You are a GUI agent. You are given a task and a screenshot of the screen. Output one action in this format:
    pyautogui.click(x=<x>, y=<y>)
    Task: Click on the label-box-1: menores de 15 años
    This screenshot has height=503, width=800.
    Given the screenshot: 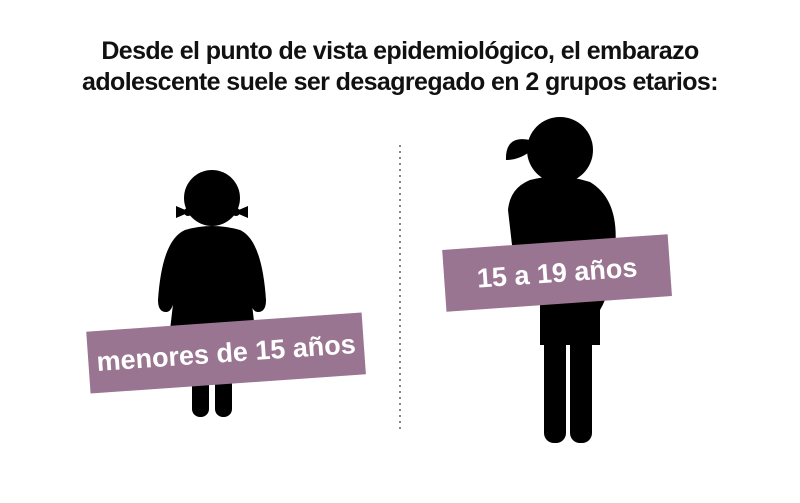 What is the action you would take?
    pyautogui.click(x=226, y=353)
    